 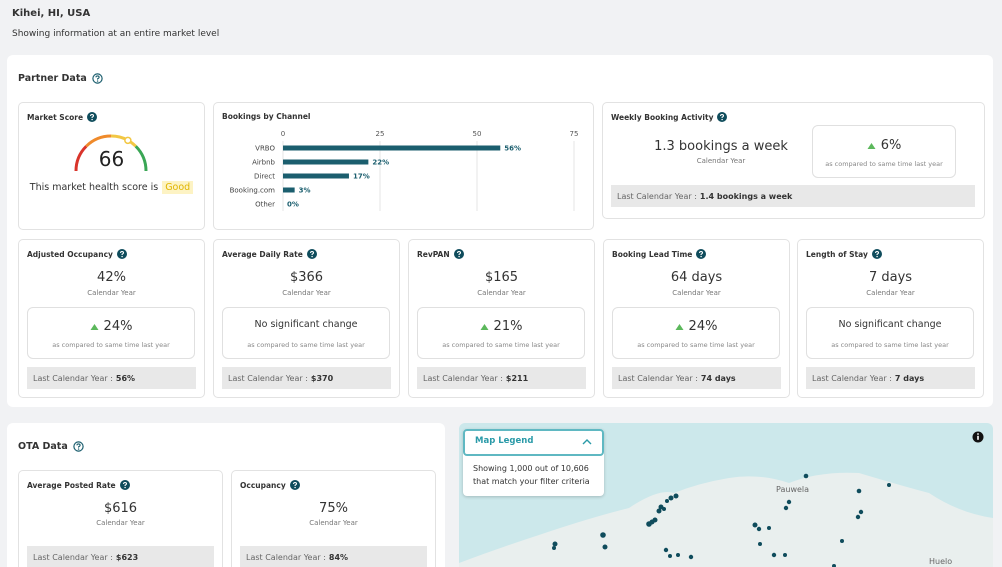 What do you see at coordinates (662, 117) in the screenshot?
I see `title-text: Weekly Booking Activity` at bounding box center [662, 117].